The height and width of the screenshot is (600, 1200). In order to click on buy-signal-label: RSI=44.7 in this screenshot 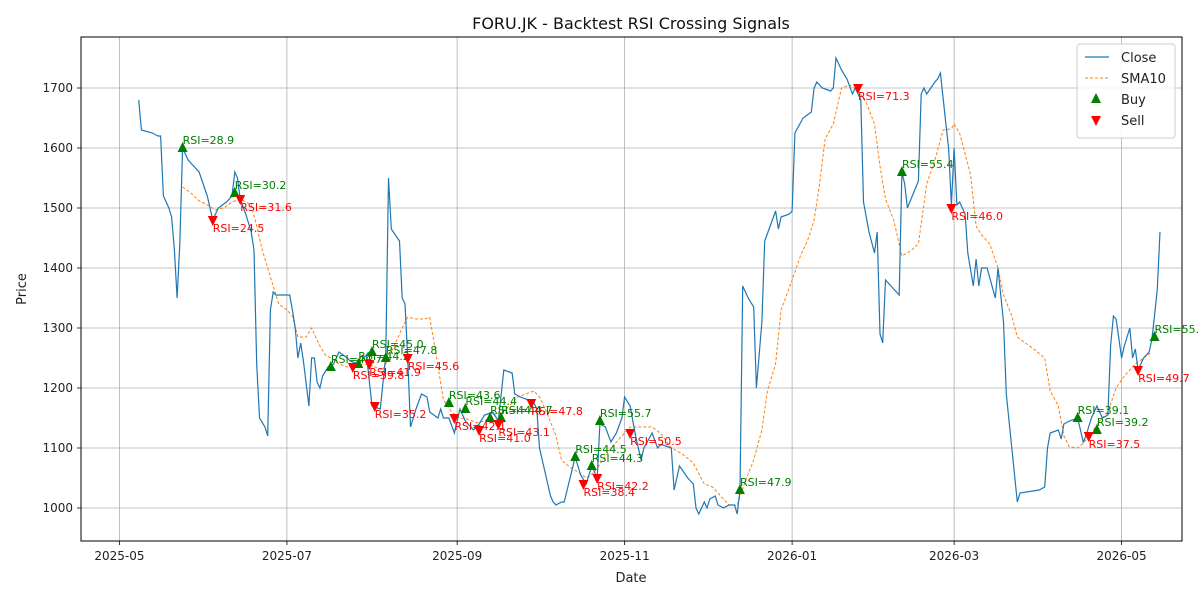, I will do `click(527, 410)`.